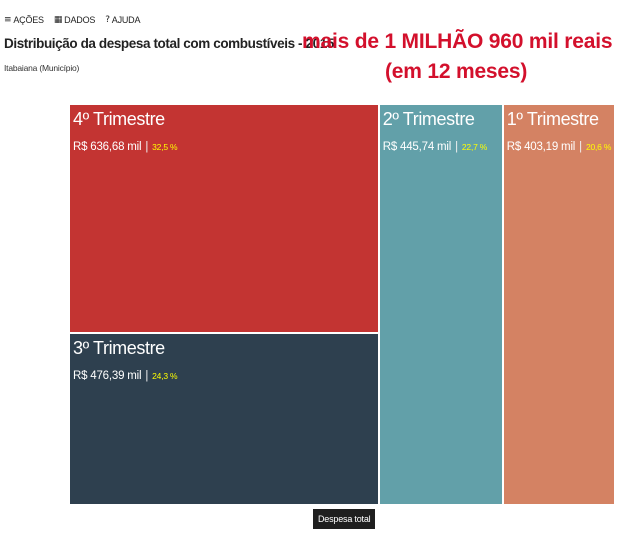 The height and width of the screenshot is (534, 620). I want to click on help-menu-button: ? AJUDA, so click(122, 20).